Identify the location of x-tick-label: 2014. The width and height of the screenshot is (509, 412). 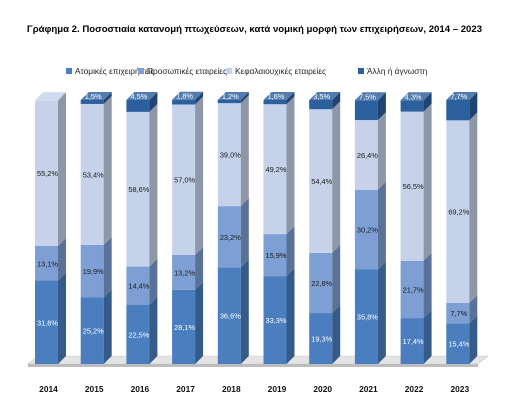
(48, 389).